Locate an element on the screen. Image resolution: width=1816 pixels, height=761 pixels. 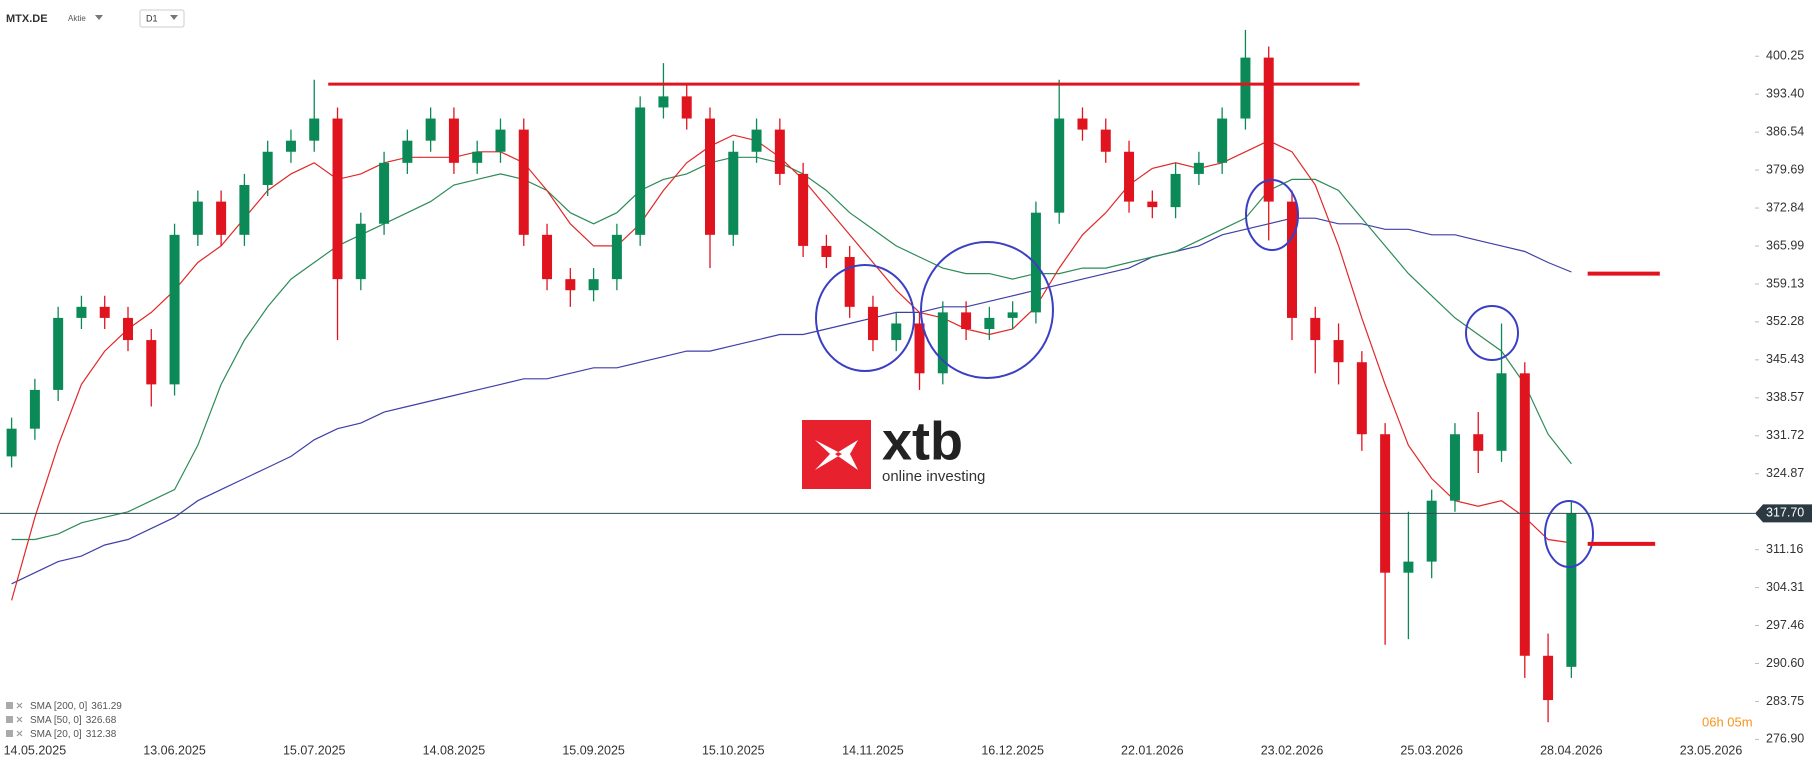
legend-name: SMA [200, 0] is located at coordinates (58, 706).